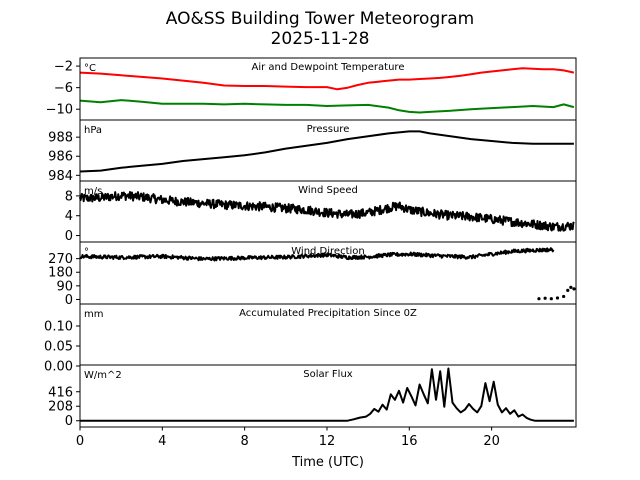 Image resolution: width=640 pixels, height=480 pixels. Describe the element at coordinates (93, 130) in the screenshot. I see `panel-unit: hPa` at that location.